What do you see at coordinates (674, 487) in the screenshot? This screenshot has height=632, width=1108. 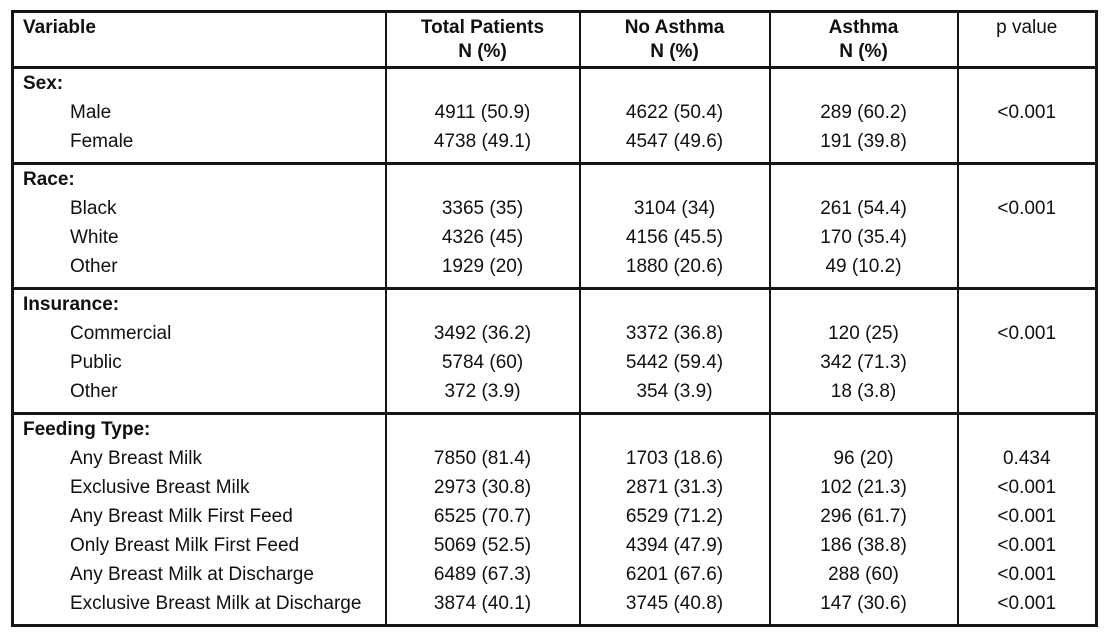 I see `no-asthma-cell: 2871 (31.3)` at bounding box center [674, 487].